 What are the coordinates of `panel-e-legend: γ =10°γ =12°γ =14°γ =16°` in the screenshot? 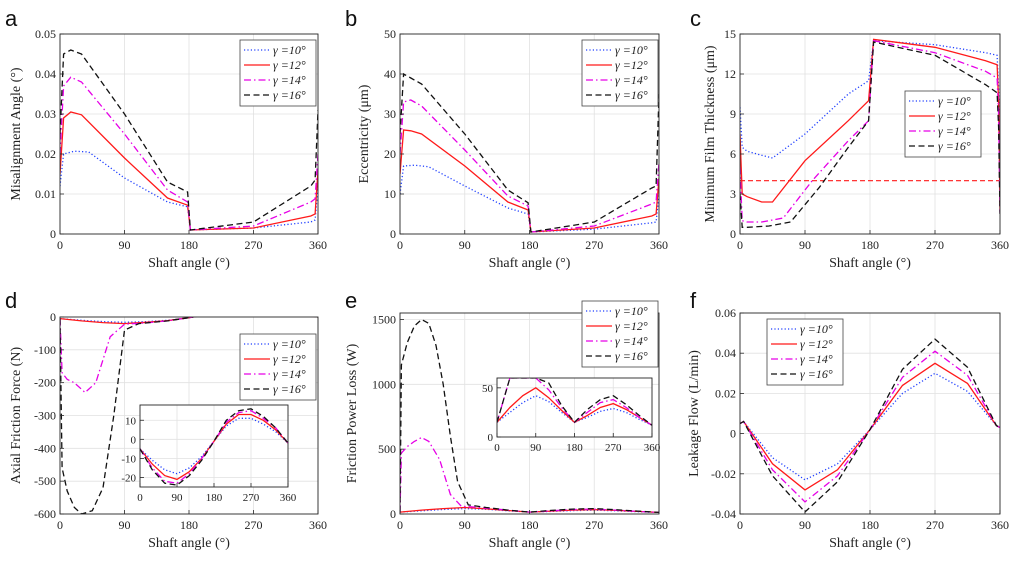 It's located at (620, 334).